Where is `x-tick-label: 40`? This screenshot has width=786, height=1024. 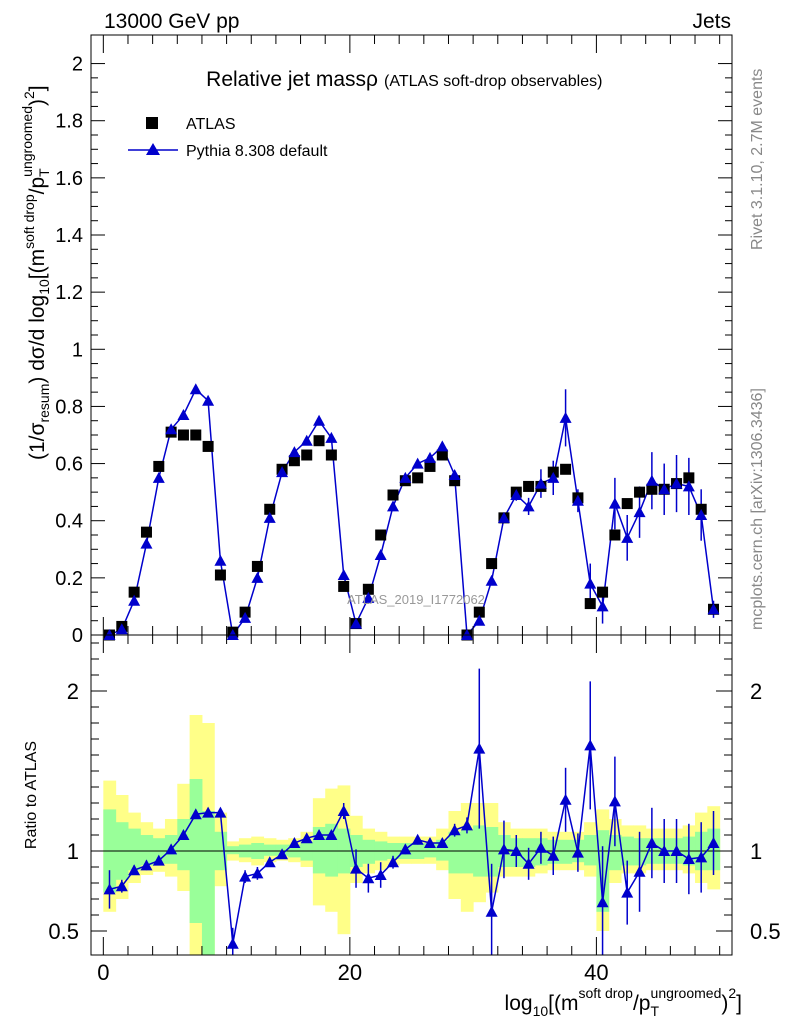
x-tick-label: 40 is located at coordinates (596, 972).